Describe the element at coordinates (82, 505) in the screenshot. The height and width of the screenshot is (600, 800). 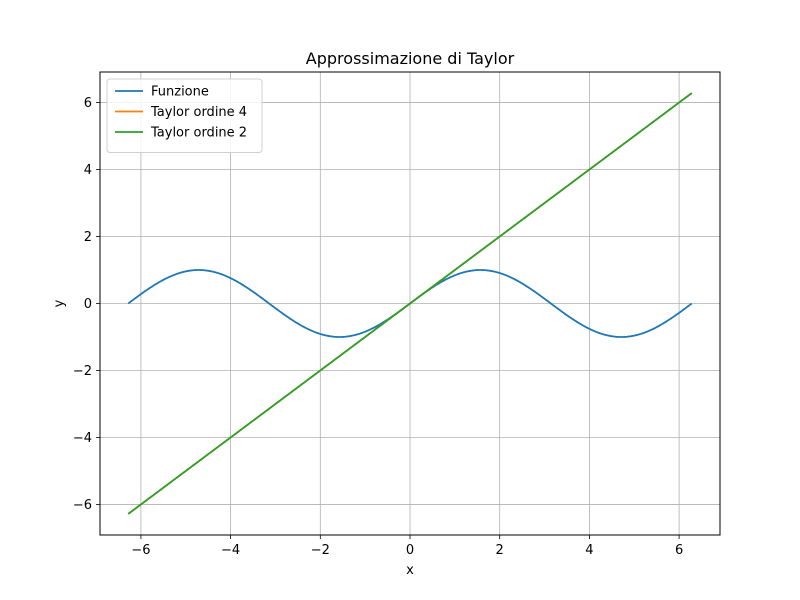
I see `y-tick-label: −6` at that location.